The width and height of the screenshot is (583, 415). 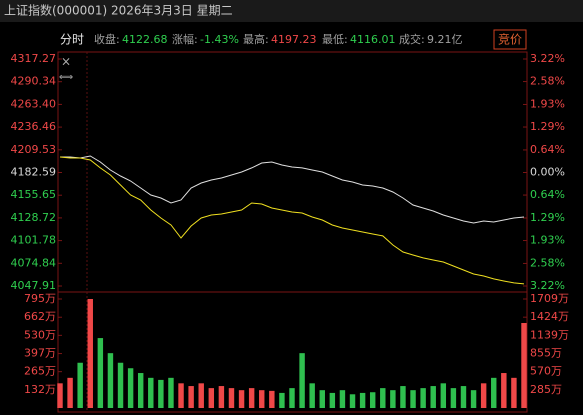 What do you see at coordinates (34, 262) in the screenshot?
I see `y-tick-label: 4074.84` at bounding box center [34, 262].